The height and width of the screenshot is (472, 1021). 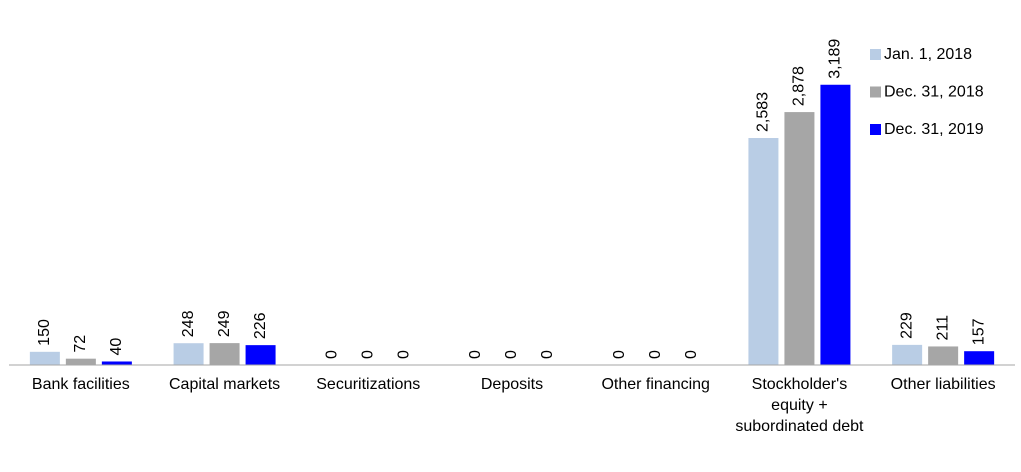 I want to click on value-label: 40, so click(x=116, y=347).